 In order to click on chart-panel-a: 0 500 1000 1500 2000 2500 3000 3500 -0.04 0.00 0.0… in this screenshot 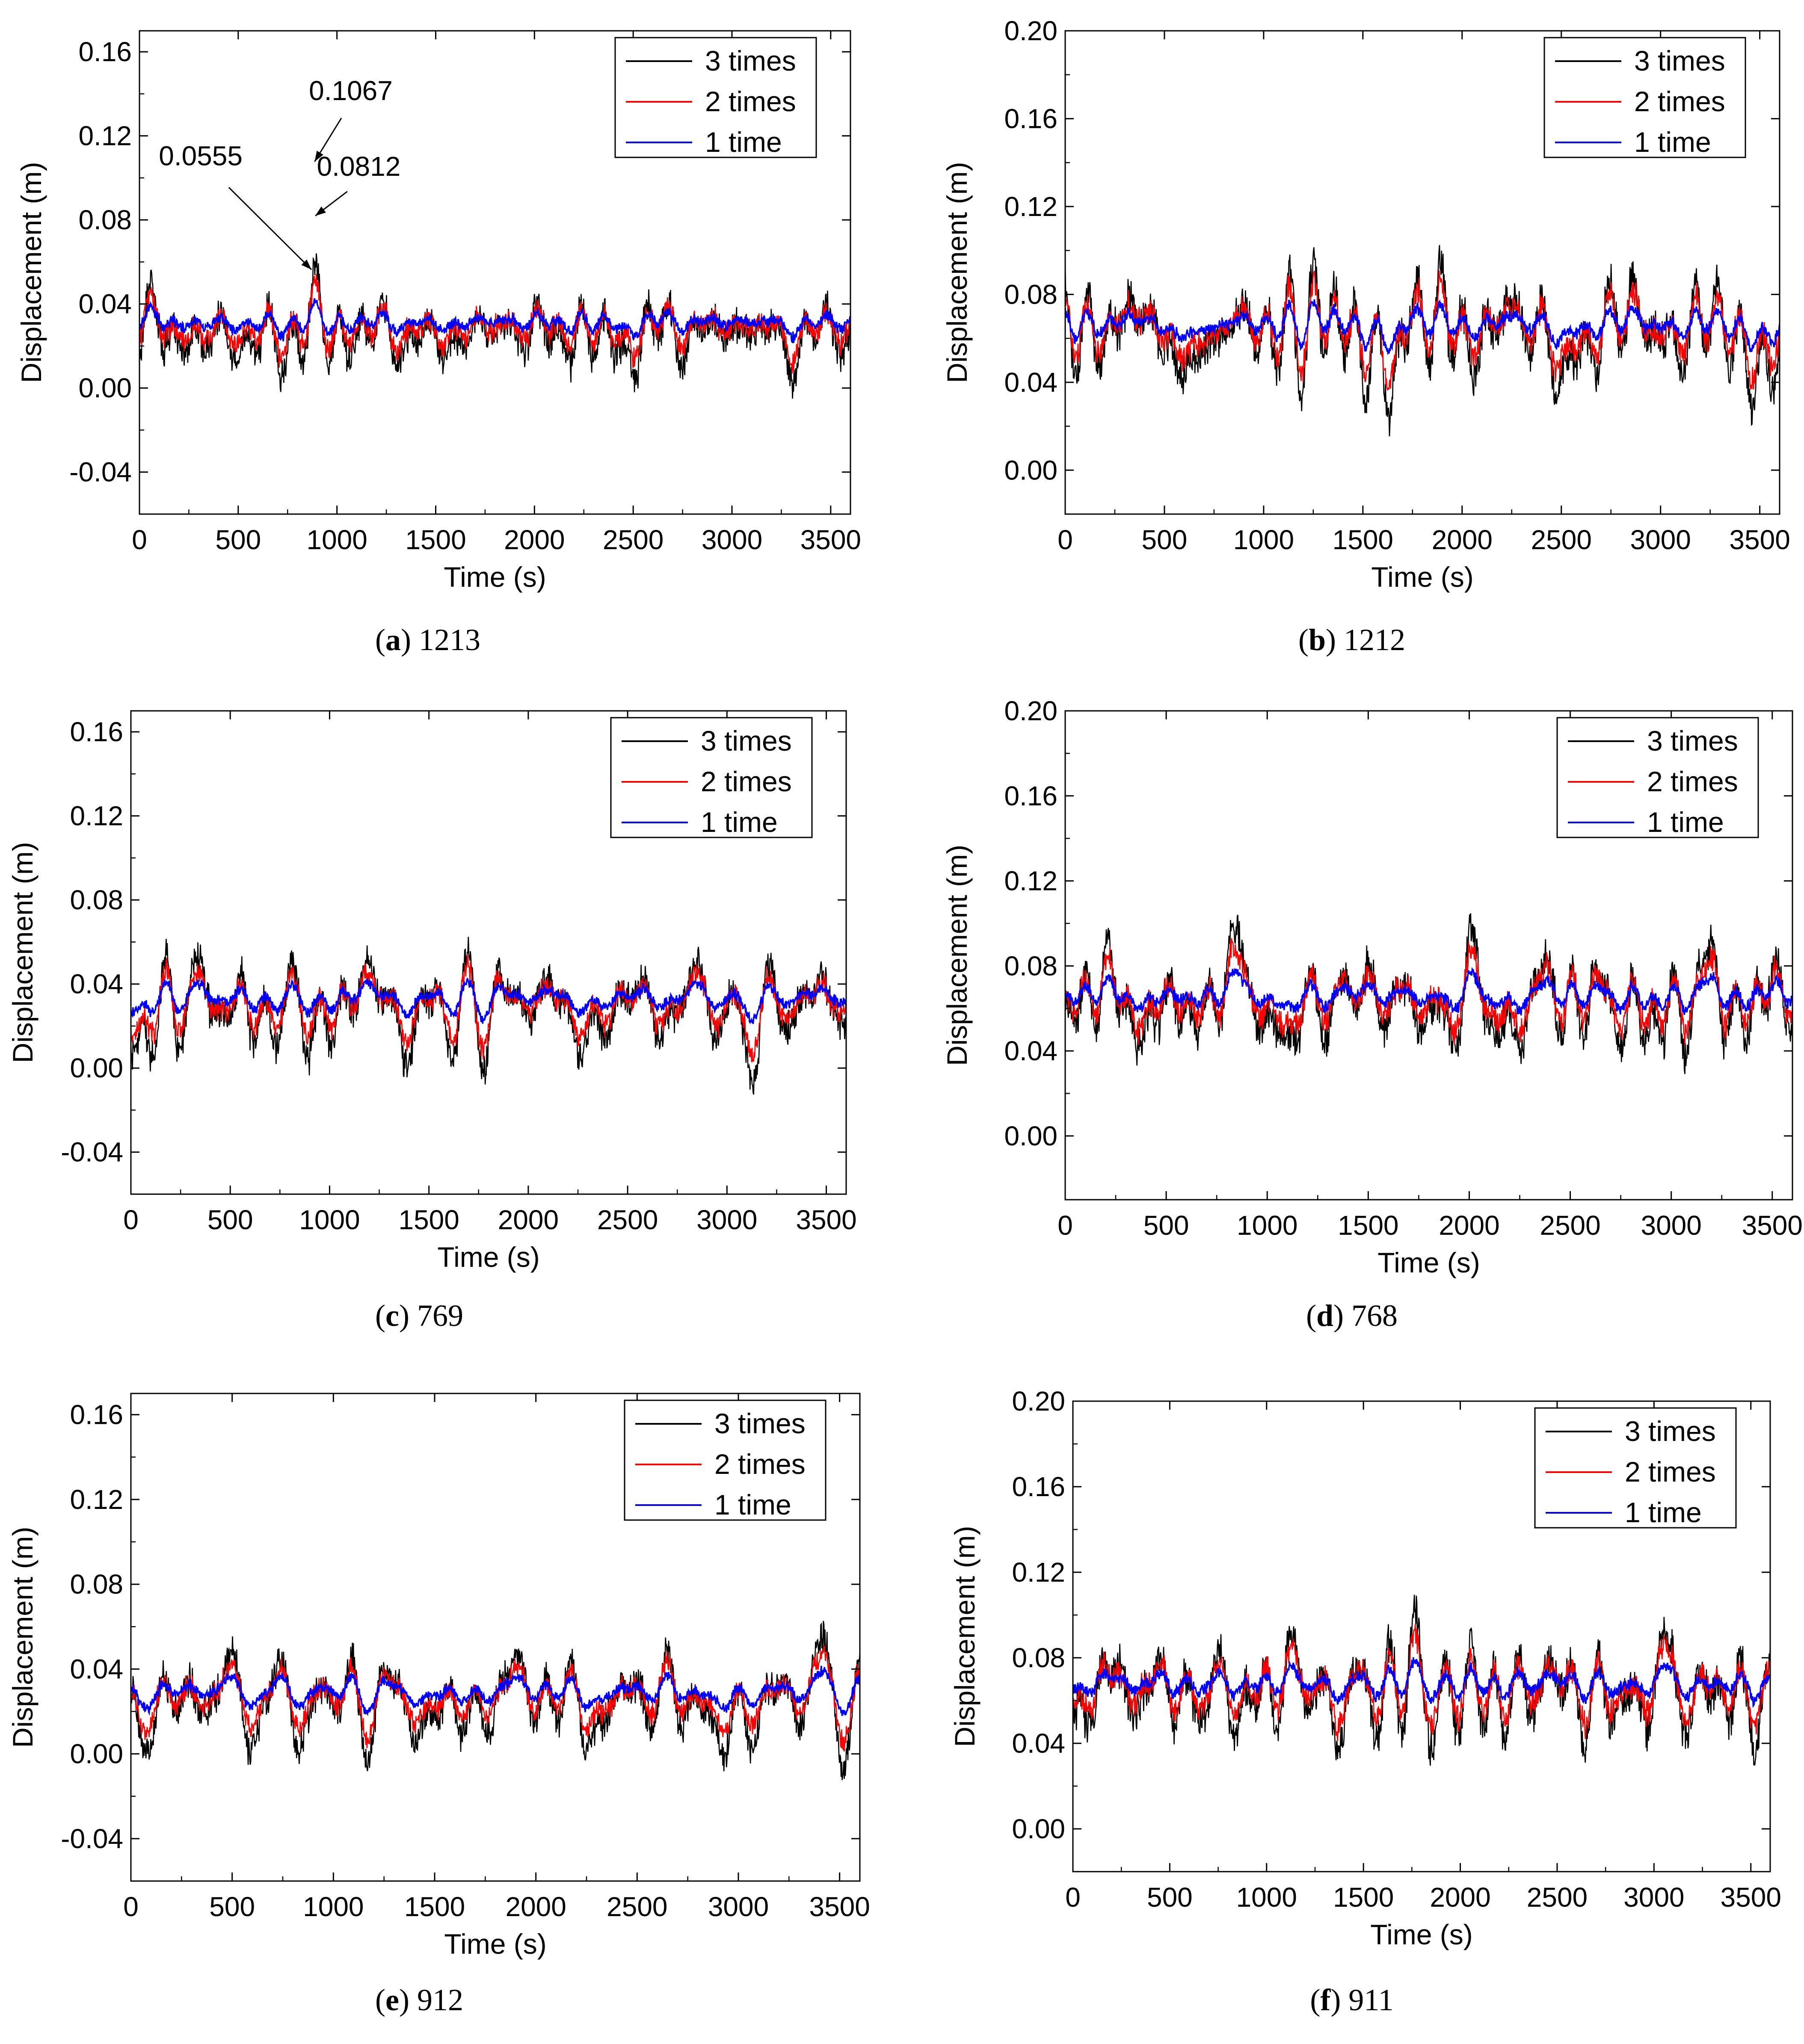, I will do `click(438, 343)`.